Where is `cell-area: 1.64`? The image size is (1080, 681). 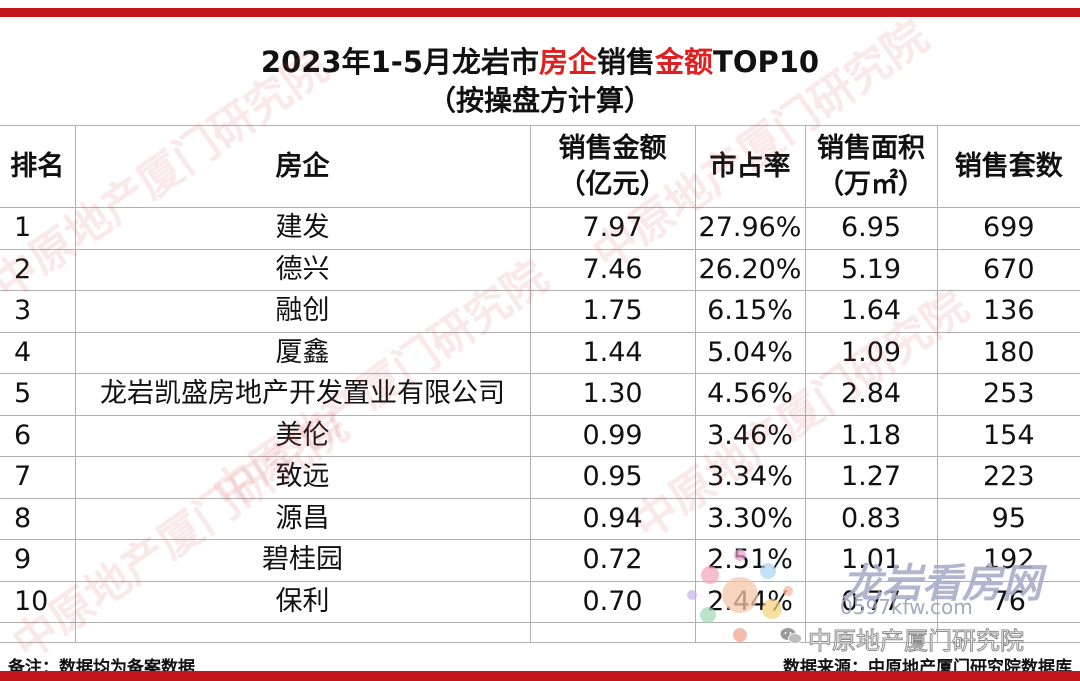
cell-area: 1.64 is located at coordinates (871, 311).